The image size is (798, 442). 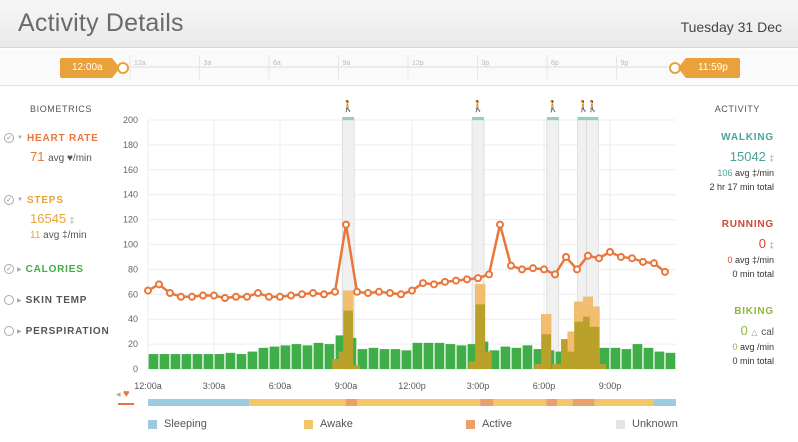 What do you see at coordinates (130, 245) in the screenshot?
I see `y-tick-label: 100` at bounding box center [130, 245].